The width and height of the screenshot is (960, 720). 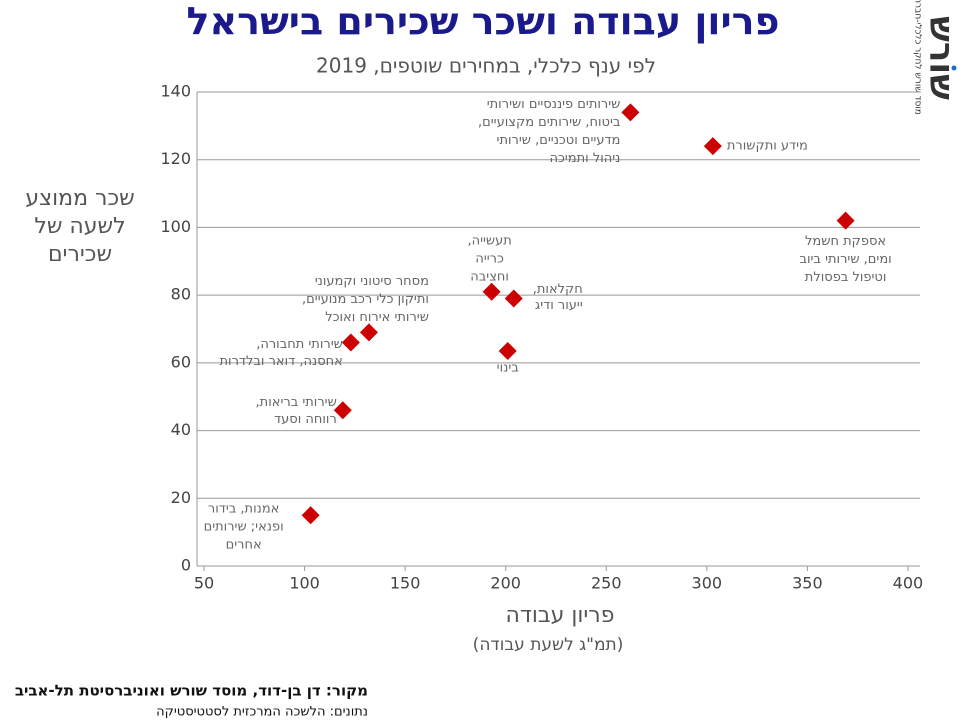 What do you see at coordinates (918, 57) in the screenshot?
I see `logo-caption: מוסד שורש לחקר כלכלי-חברתי` at bounding box center [918, 57].